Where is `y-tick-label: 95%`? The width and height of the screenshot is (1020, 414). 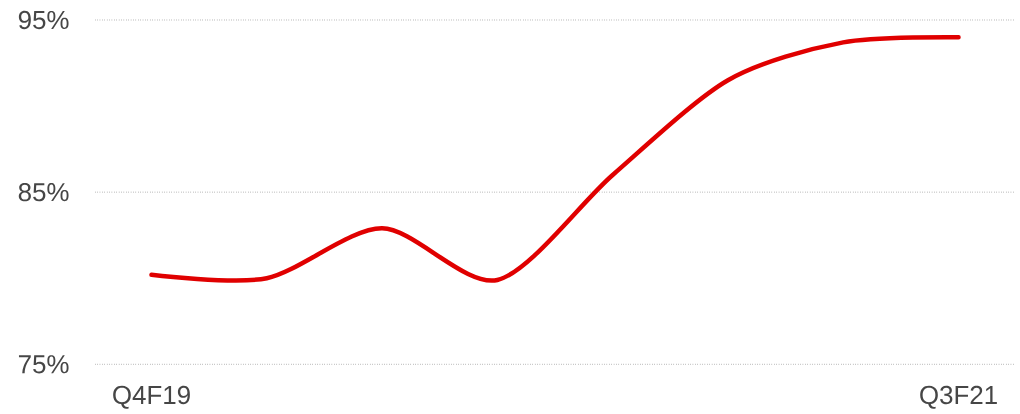
y-tick-label: 95% is located at coordinates (43, 20).